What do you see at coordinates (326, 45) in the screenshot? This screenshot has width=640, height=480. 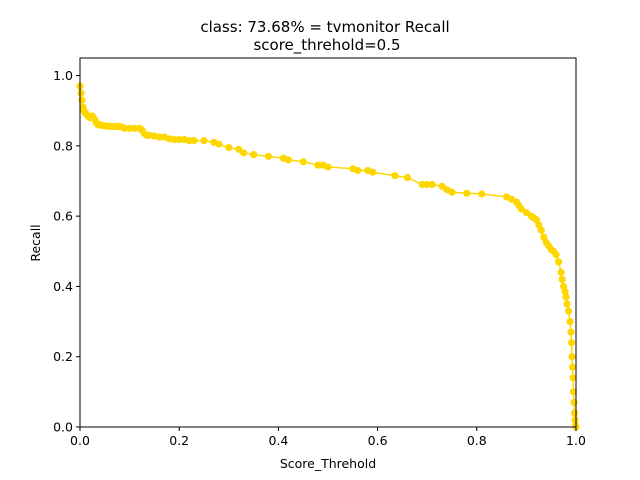 I see `chart-title-line2: score_threhold=0.5` at bounding box center [326, 45].